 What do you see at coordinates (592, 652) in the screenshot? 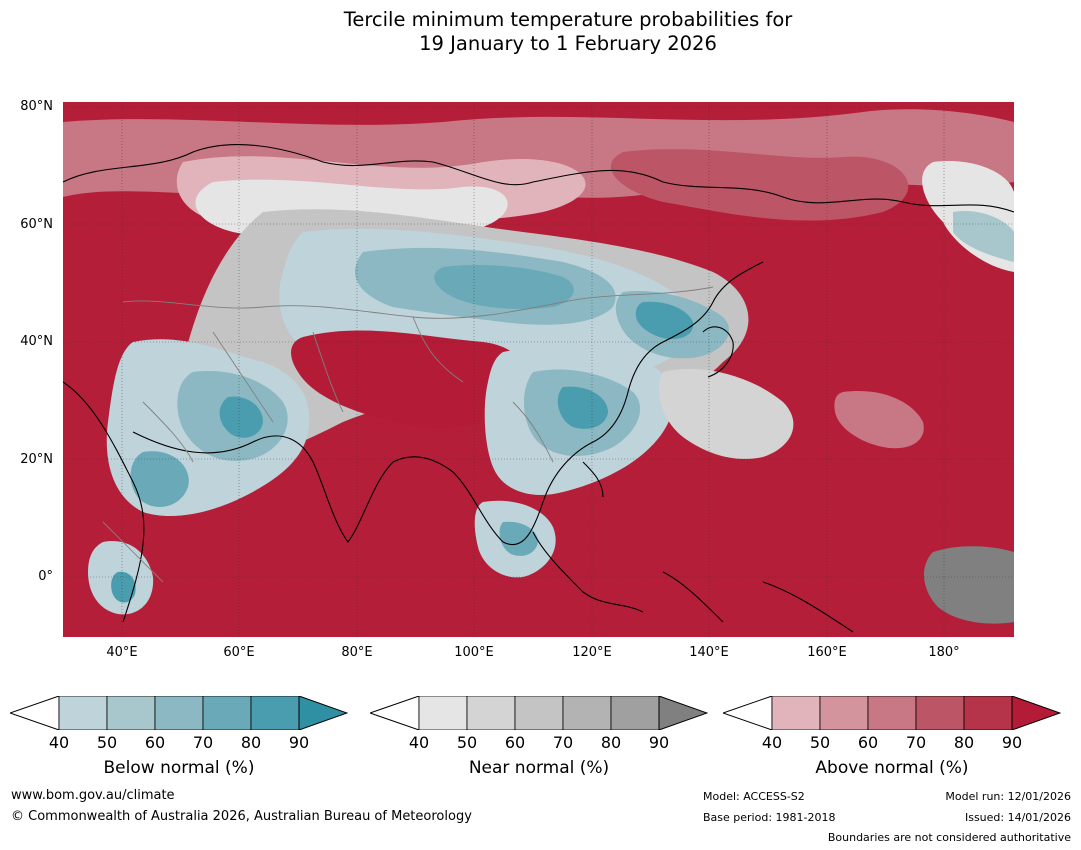
I see `lon-label-120e: 120°E` at bounding box center [592, 652].